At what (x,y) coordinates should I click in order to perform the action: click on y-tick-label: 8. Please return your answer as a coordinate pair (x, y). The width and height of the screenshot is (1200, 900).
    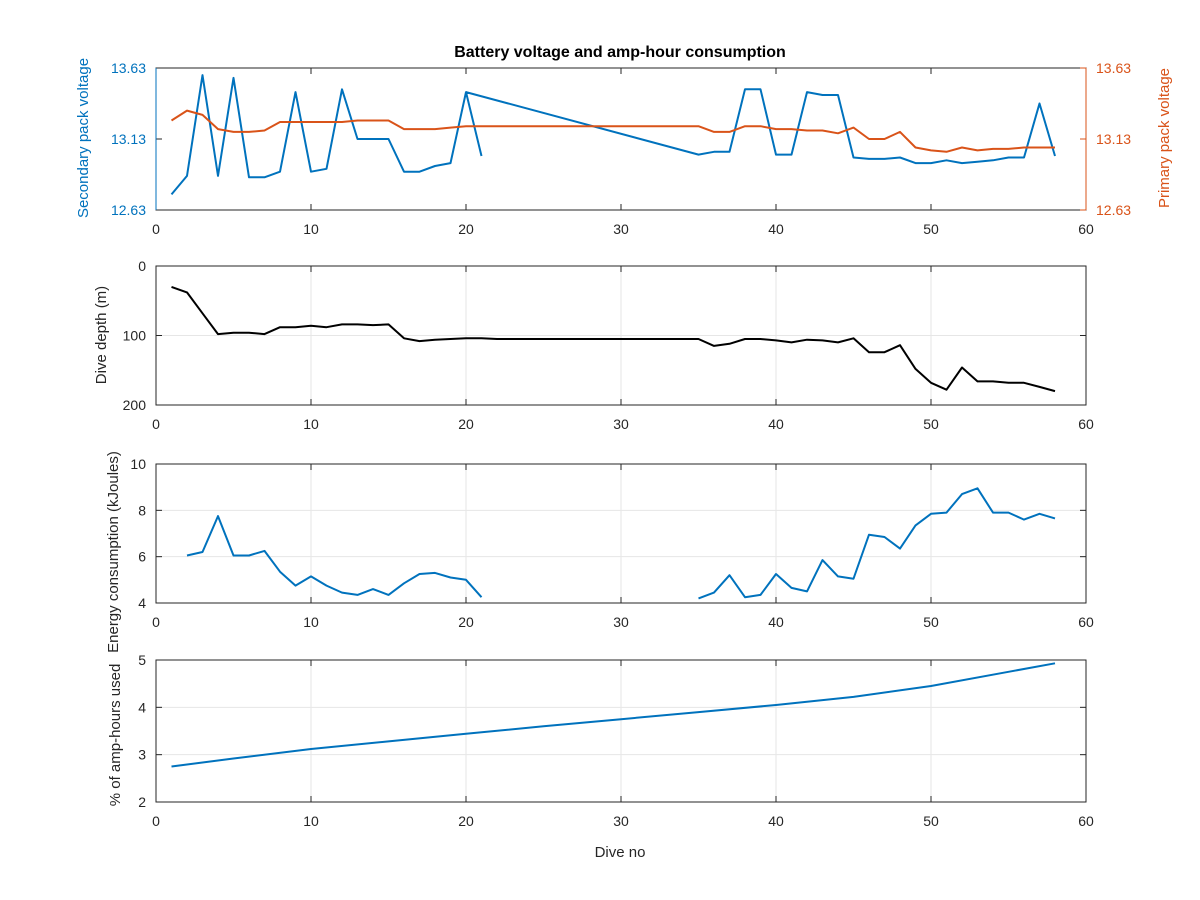
    Looking at the image, I should click on (142, 510).